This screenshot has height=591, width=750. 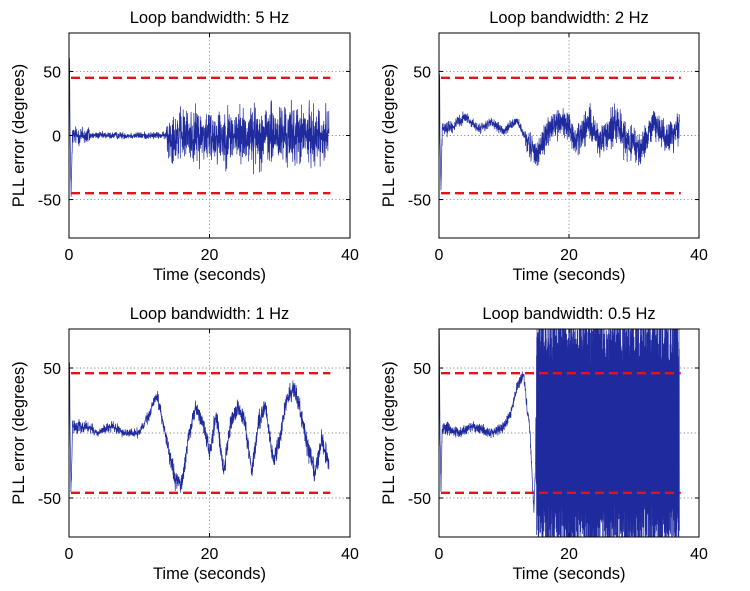 What do you see at coordinates (210, 314) in the screenshot?
I see `chart-title: Loop bandwidth: 1 Hz` at bounding box center [210, 314].